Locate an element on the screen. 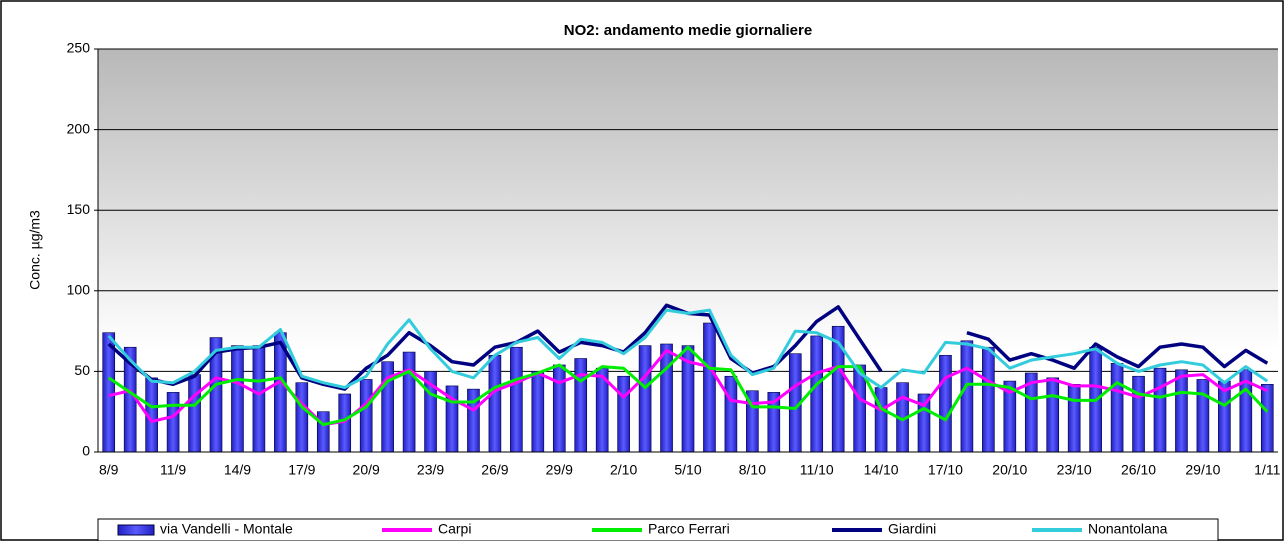  legend-label: Nonantolana is located at coordinates (1128, 529).